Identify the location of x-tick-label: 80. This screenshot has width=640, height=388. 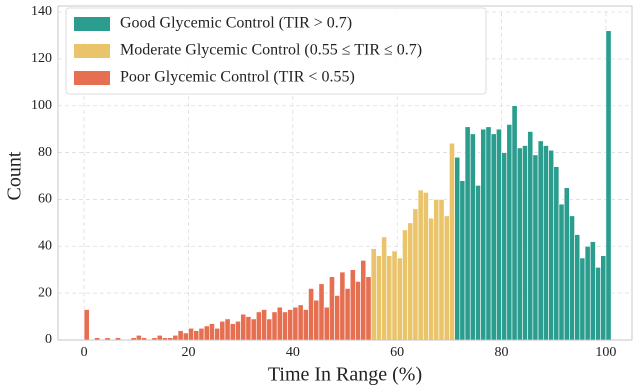
(502, 352).